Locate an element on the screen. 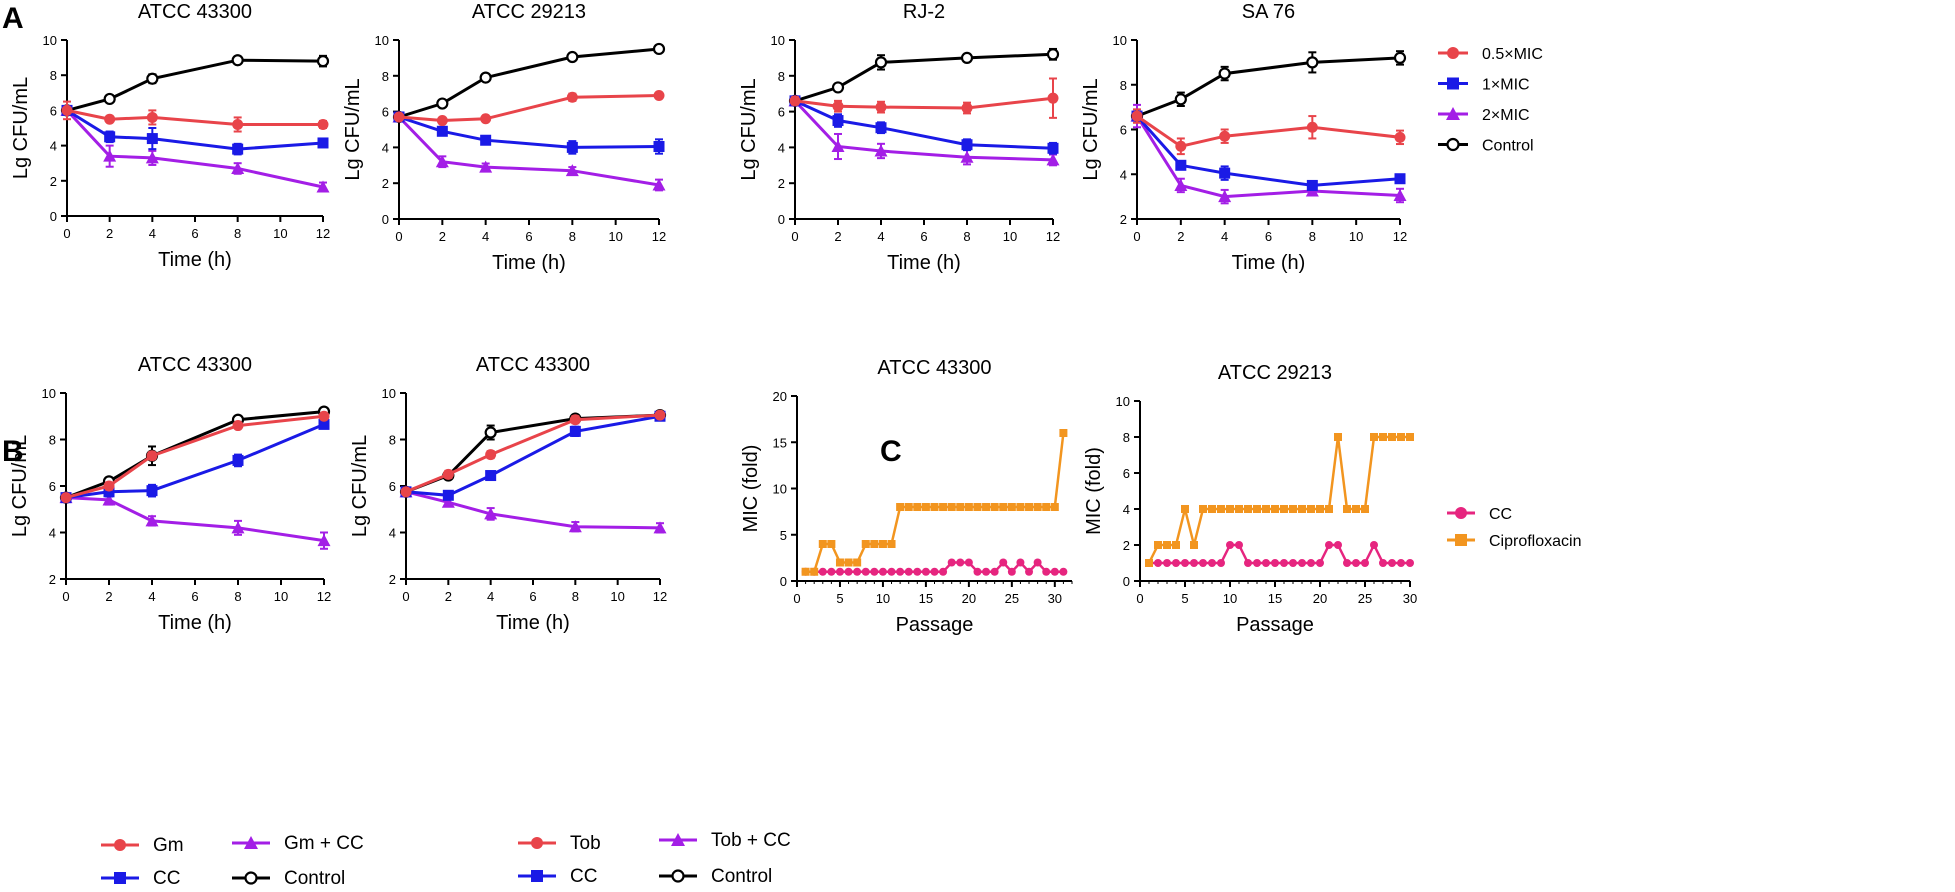 The height and width of the screenshot is (892, 1955). series-0-5-mic is located at coordinates (529, 108).